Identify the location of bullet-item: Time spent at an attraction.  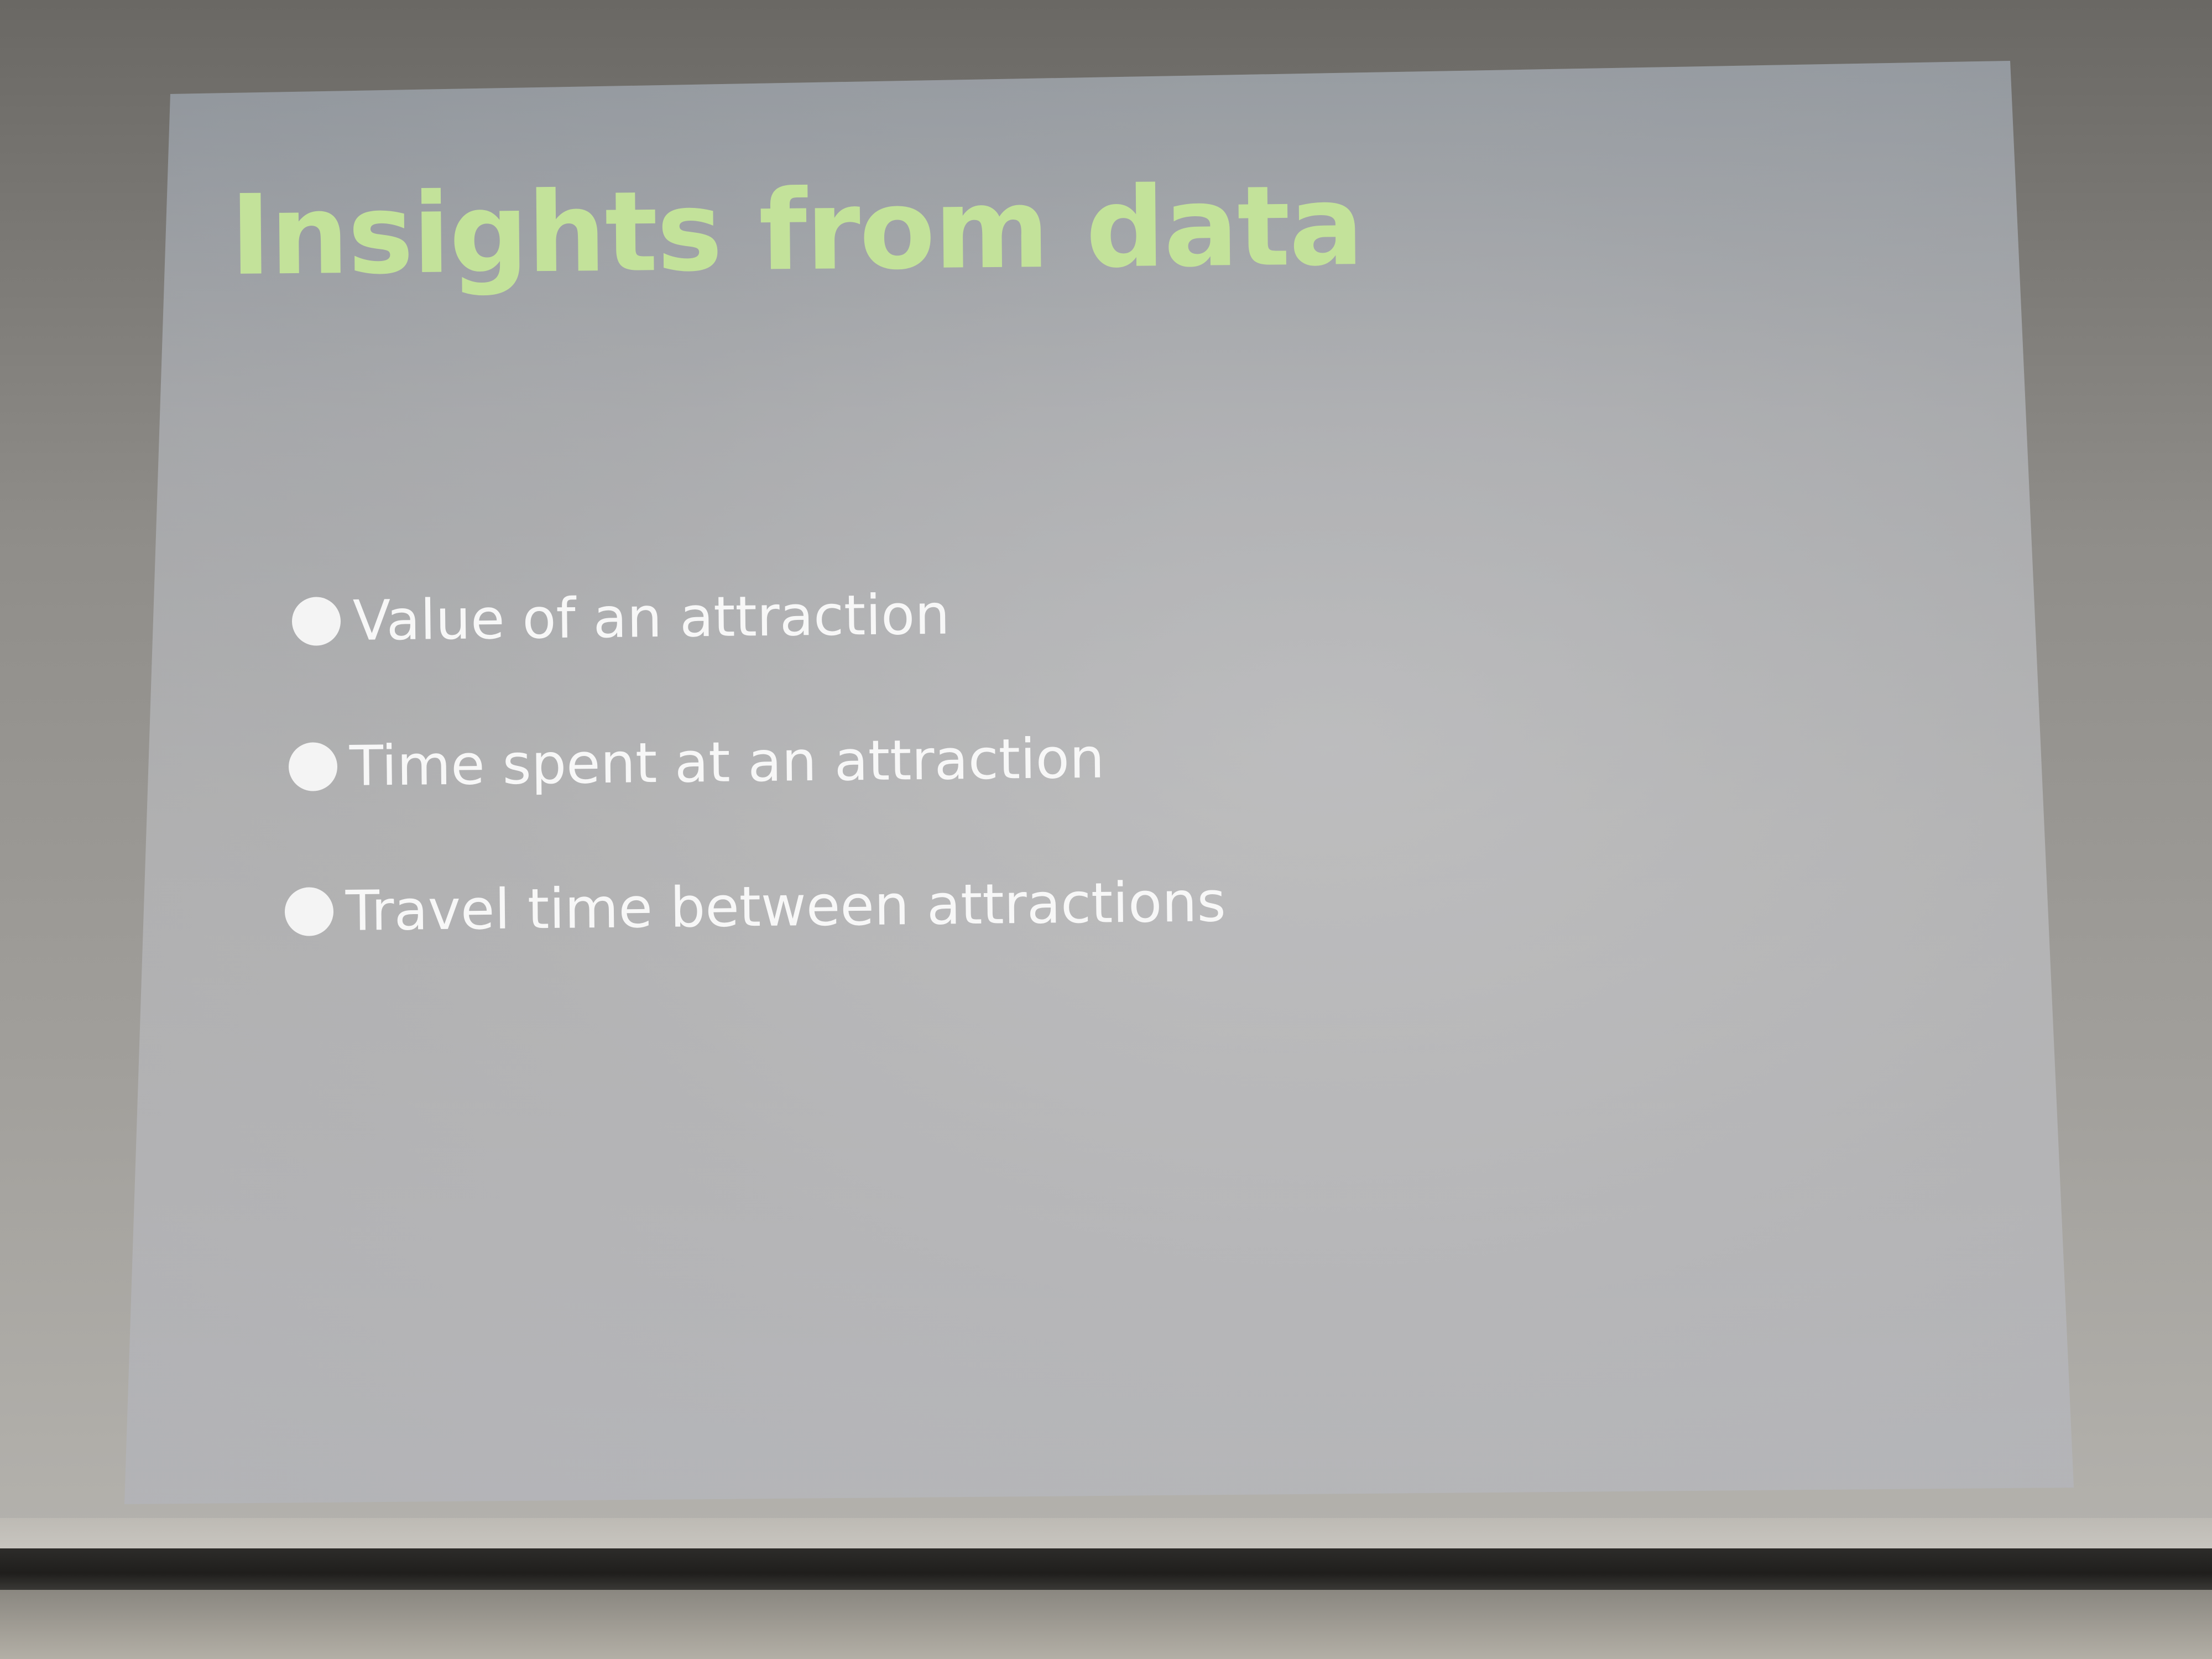
(697, 763).